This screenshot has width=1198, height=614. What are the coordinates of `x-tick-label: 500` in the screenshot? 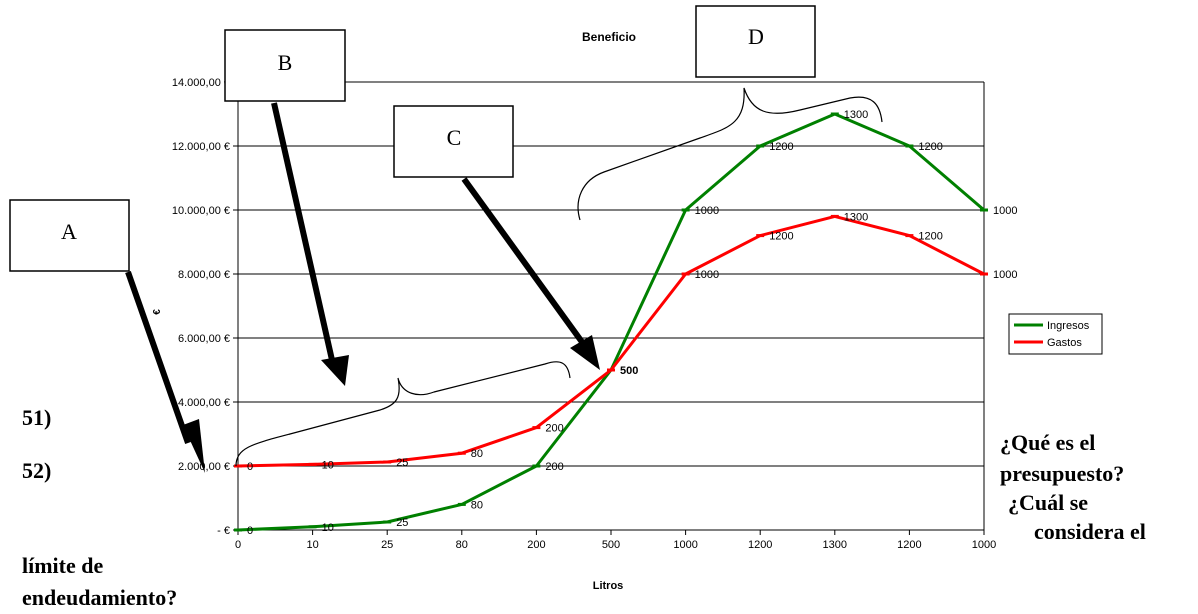 It's located at (611, 545).